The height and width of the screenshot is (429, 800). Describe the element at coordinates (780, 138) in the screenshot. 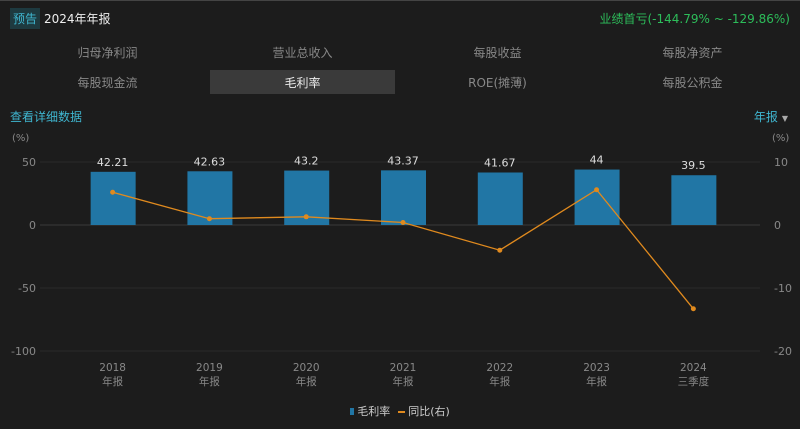

I see `right-axis-unit: (%)` at that location.